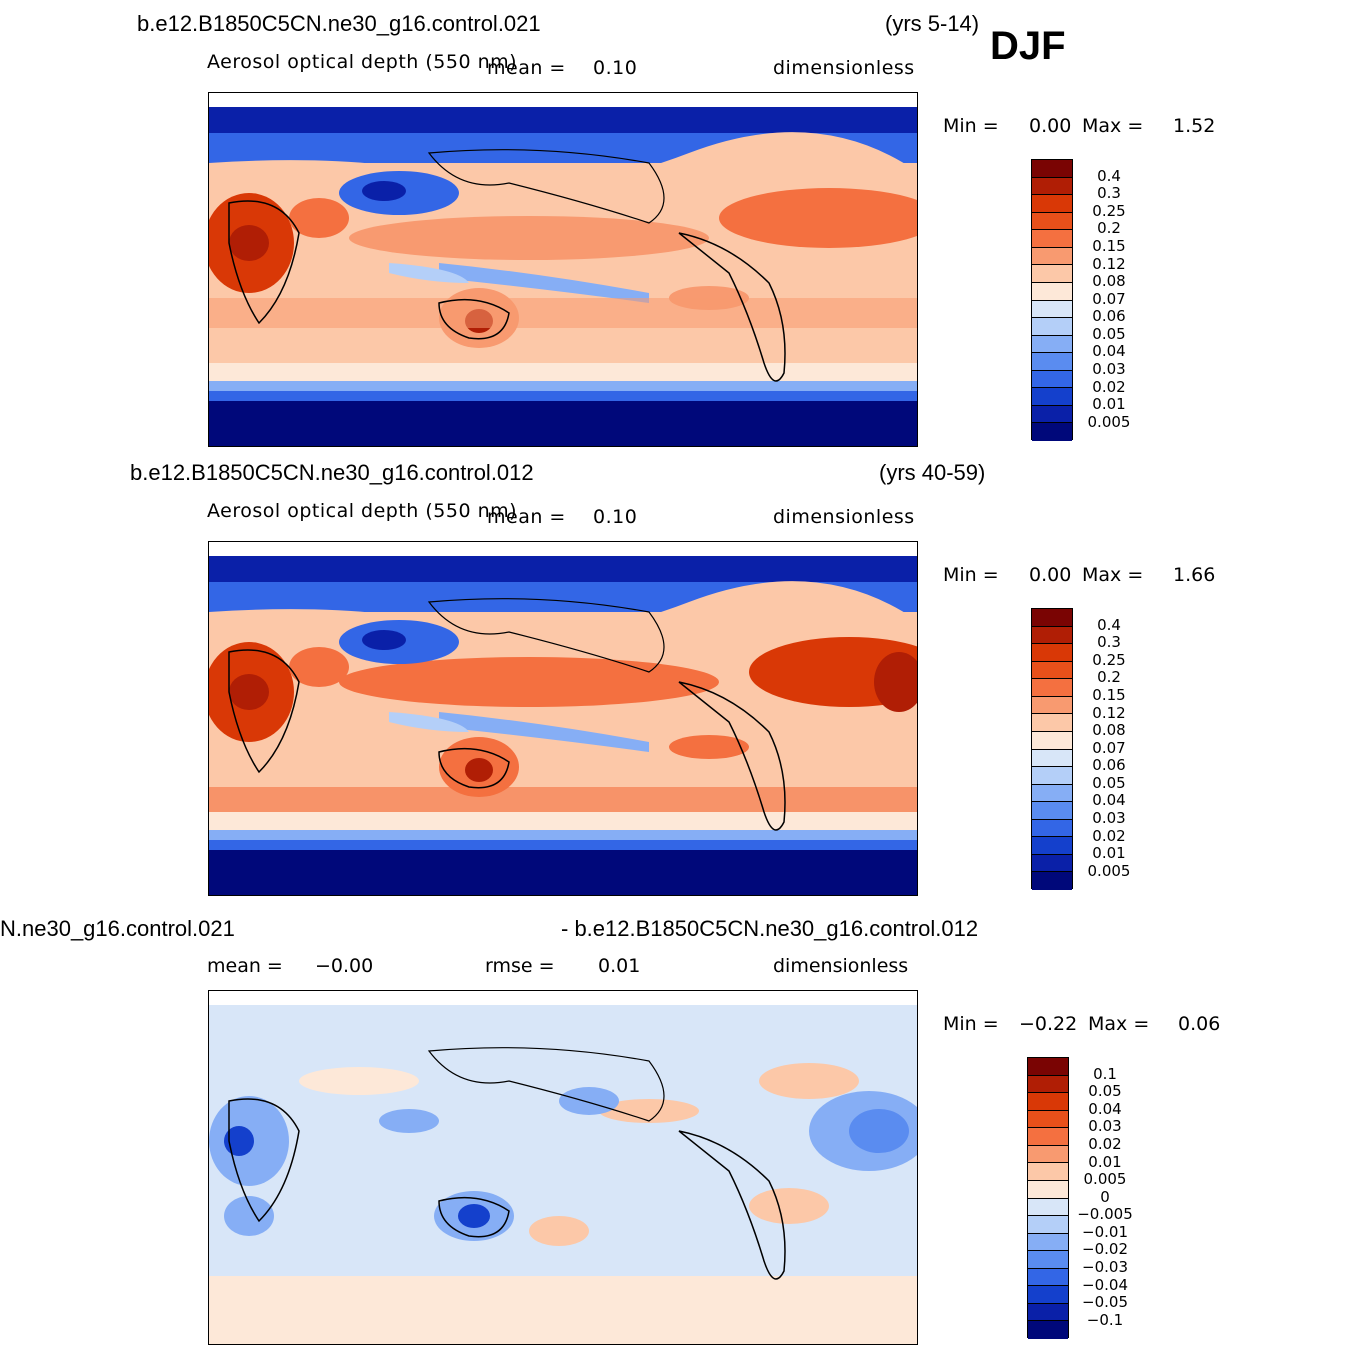 This screenshot has height=1358, width=1358. Describe the element at coordinates (1109, 351) in the screenshot. I see `panel1-colorbar-tick-label: 0.04` at that location.